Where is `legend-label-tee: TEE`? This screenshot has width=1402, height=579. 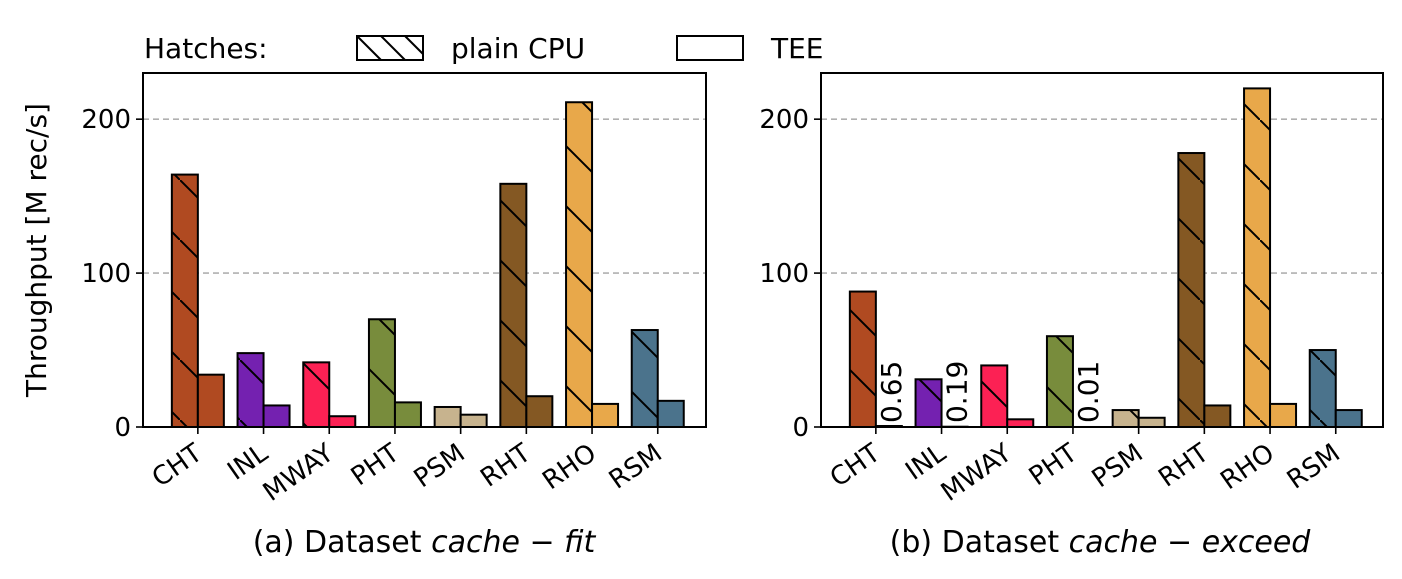
legend-label-tee: TEE is located at coordinates (797, 48).